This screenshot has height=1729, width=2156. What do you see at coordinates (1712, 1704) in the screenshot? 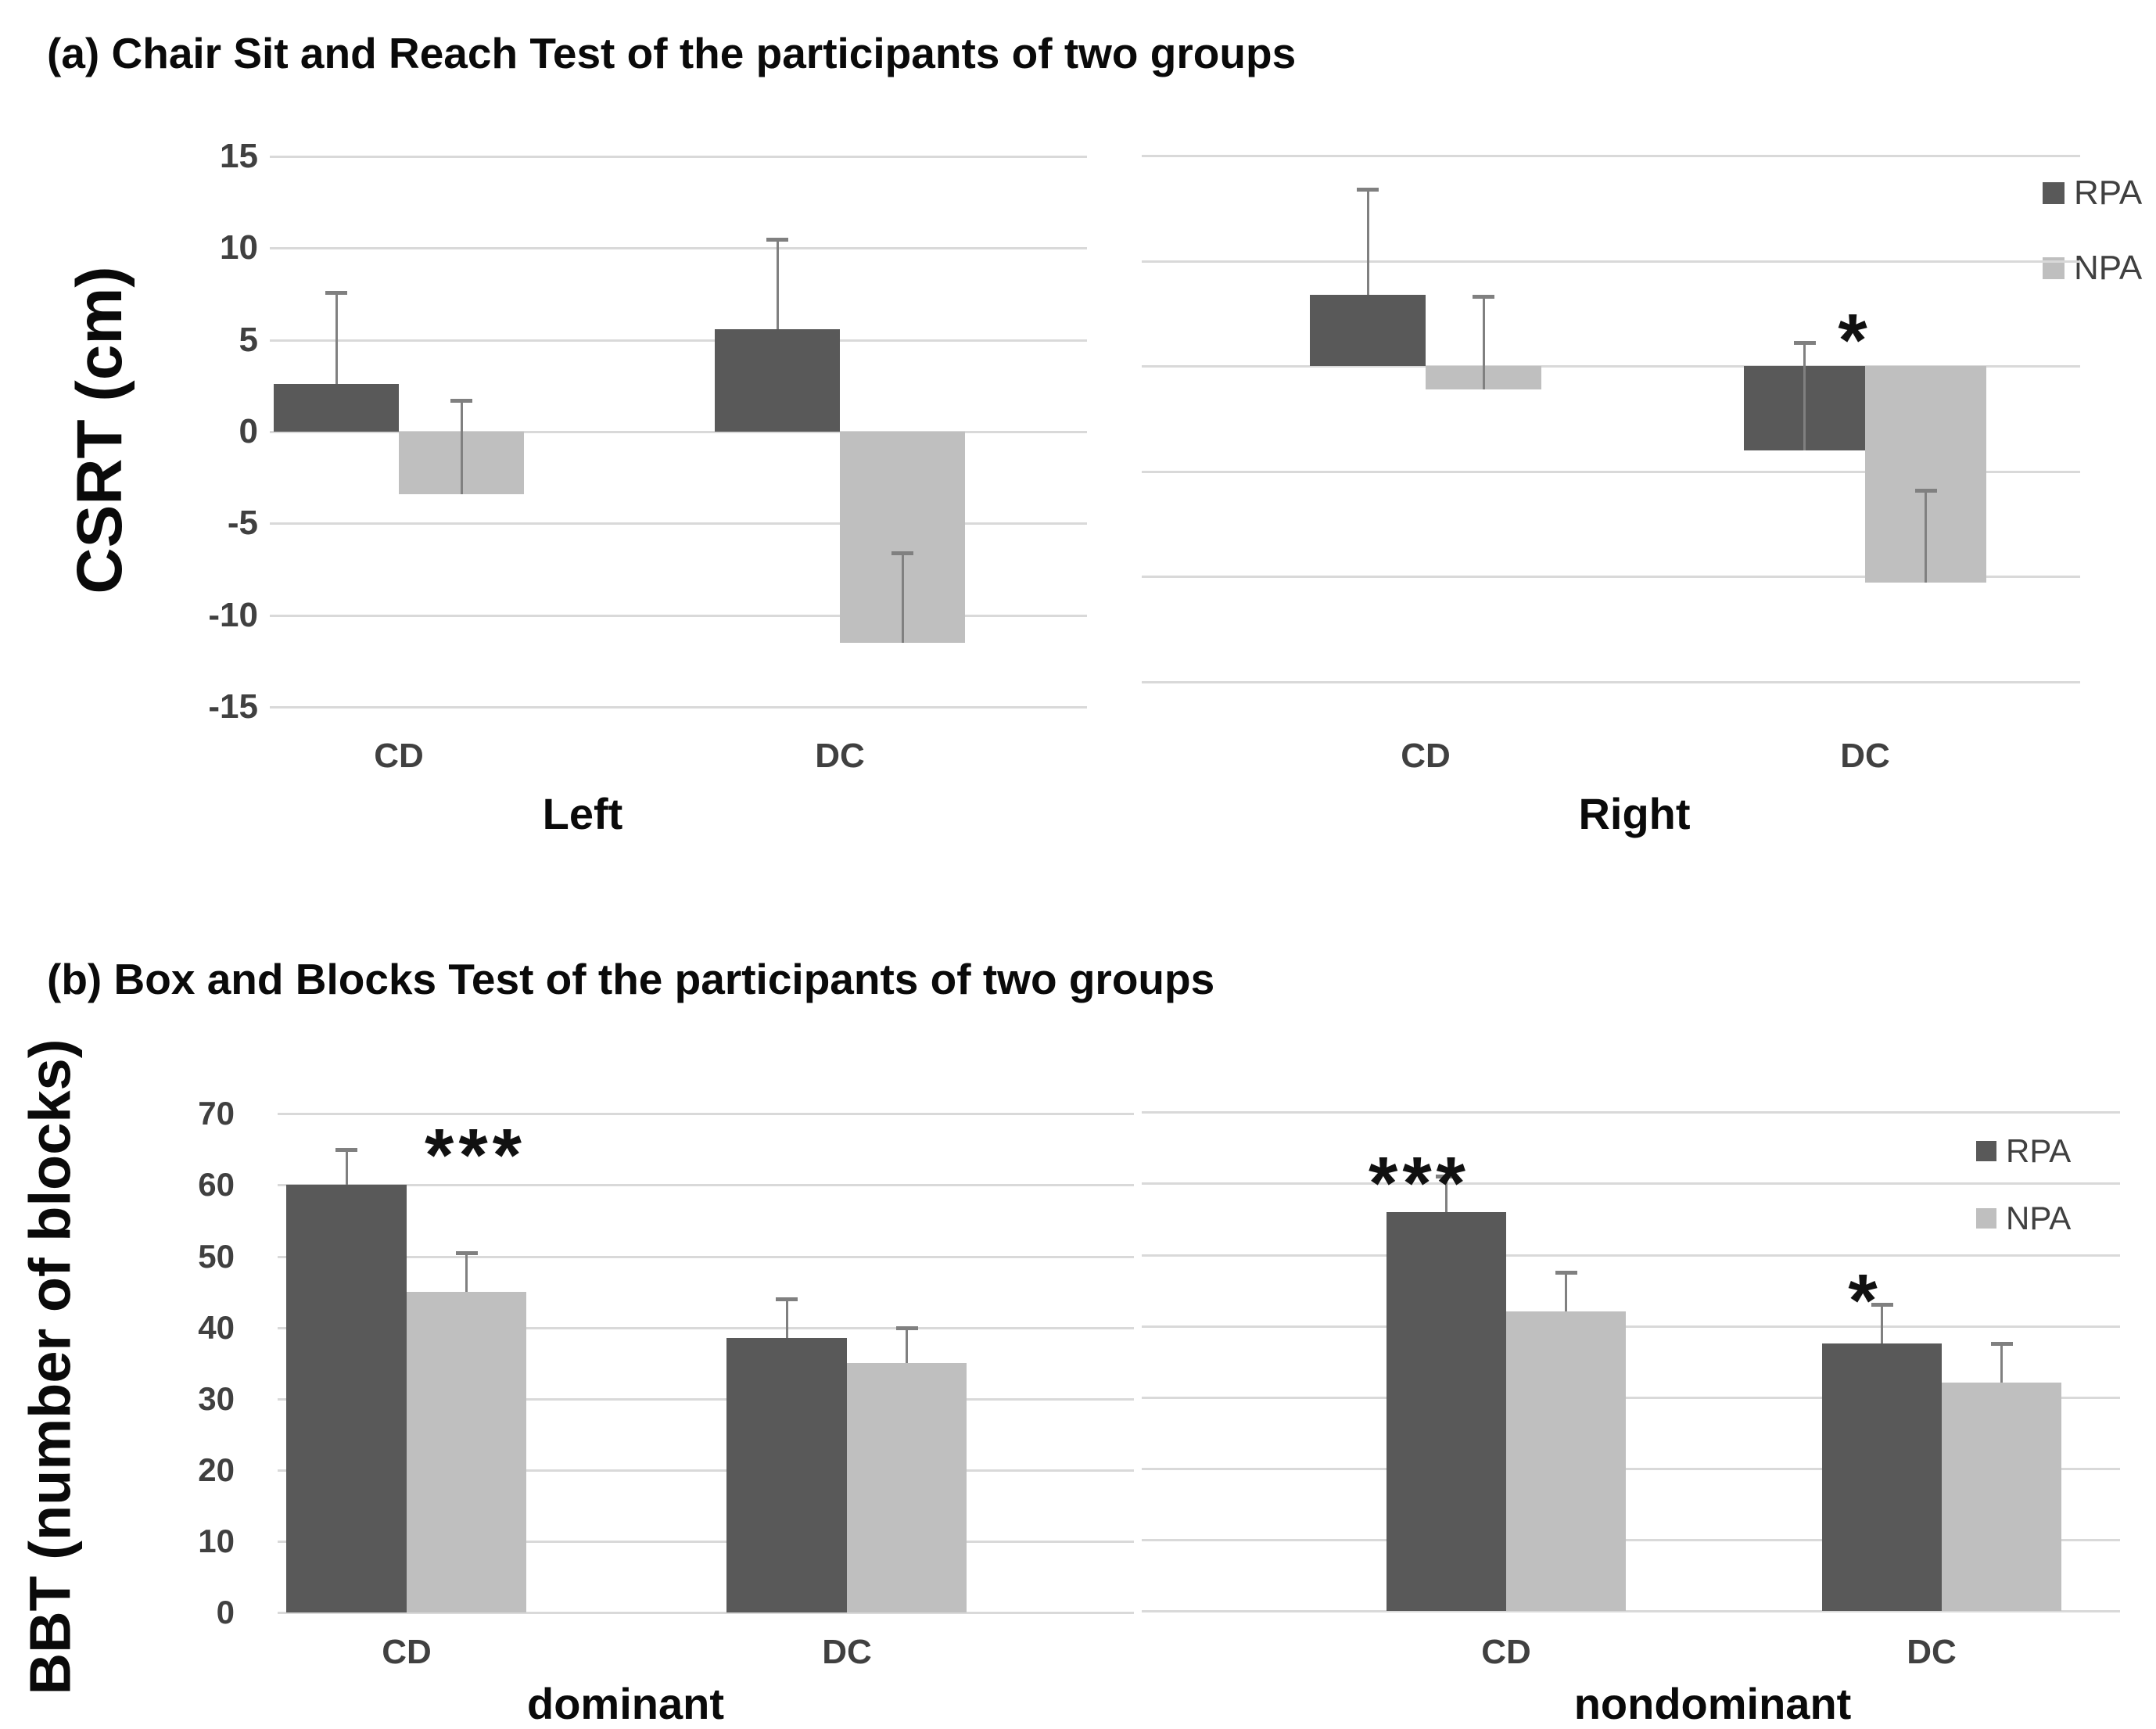
I see `bbt-nondominant-x-axis-label: nondominant` at bounding box center [1712, 1704].